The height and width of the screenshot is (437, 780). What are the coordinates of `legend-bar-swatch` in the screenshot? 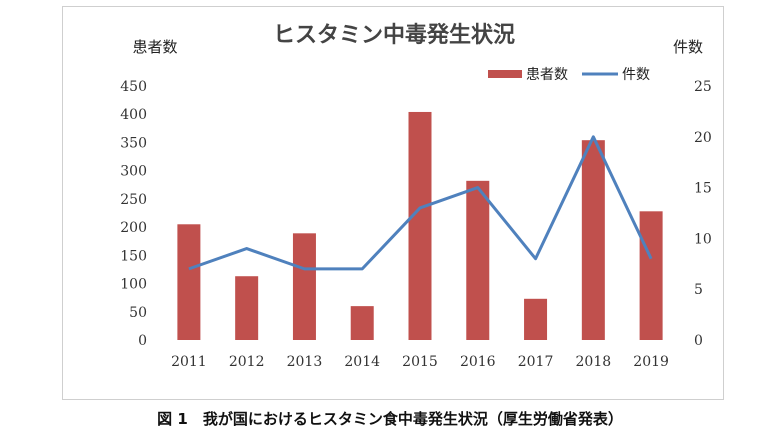 It's located at (505, 74).